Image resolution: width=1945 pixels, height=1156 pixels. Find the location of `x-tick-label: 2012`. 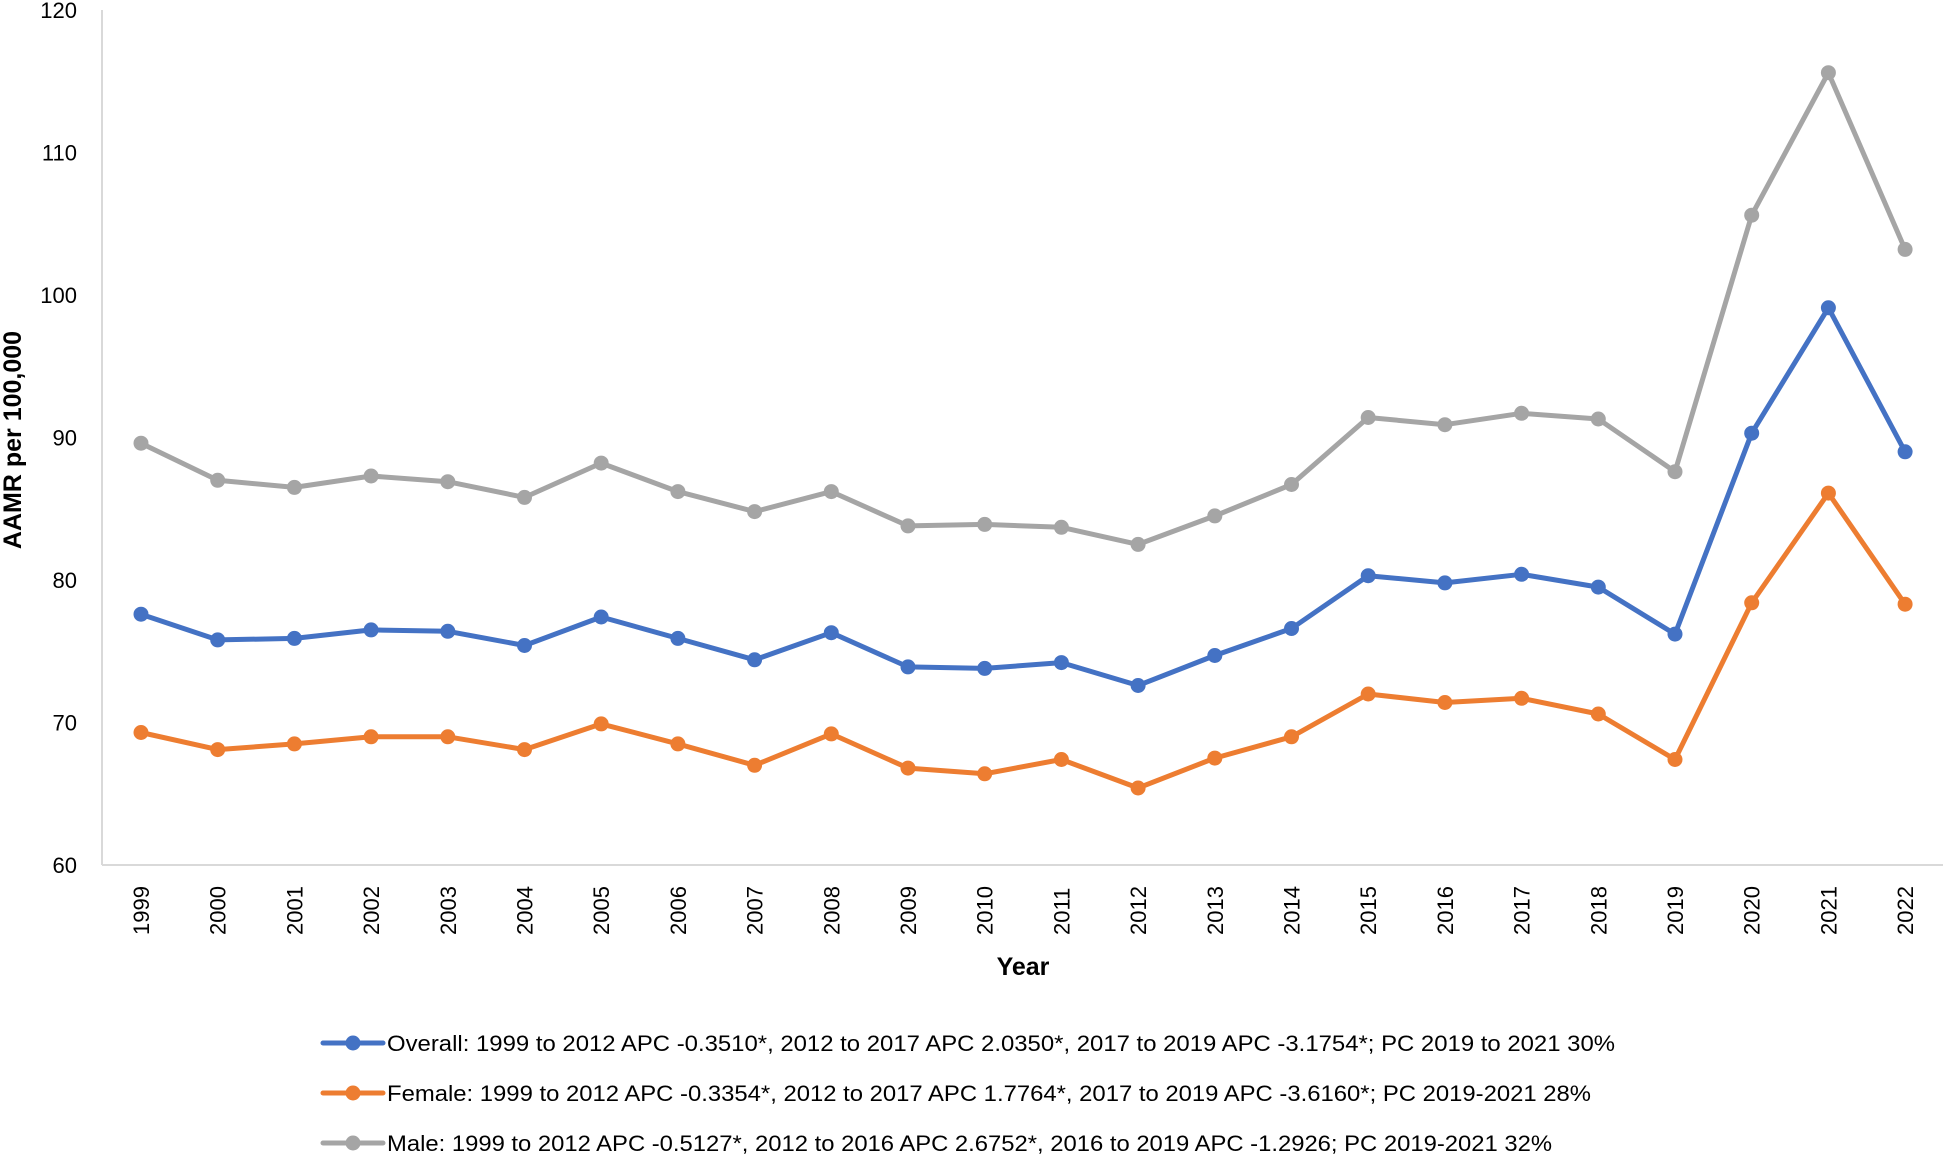

x-tick-label: 2012 is located at coordinates (1138, 910).